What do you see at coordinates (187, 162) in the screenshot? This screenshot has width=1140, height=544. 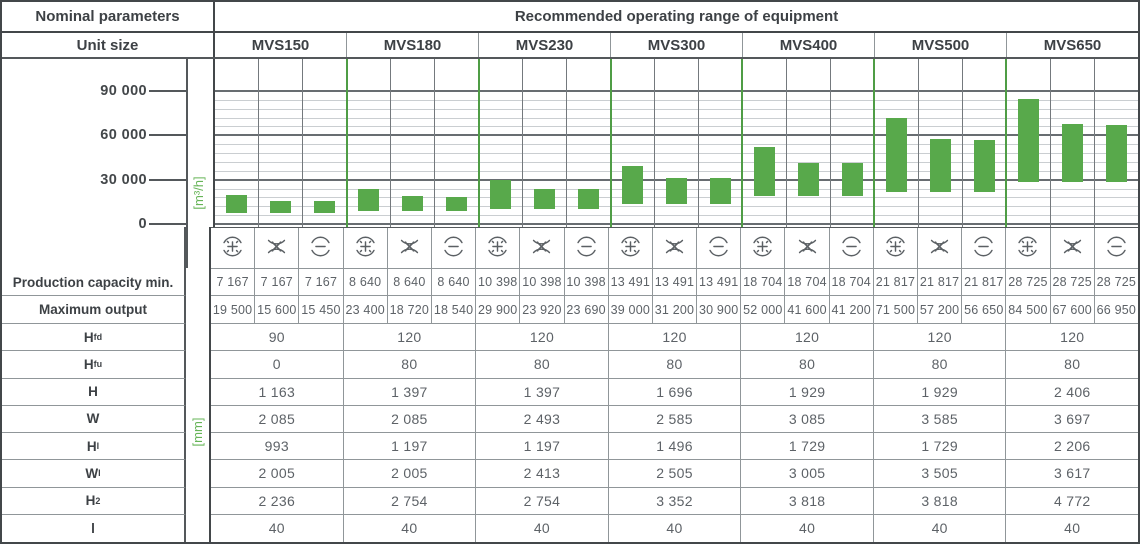 I see `y-axis-line` at bounding box center [187, 162].